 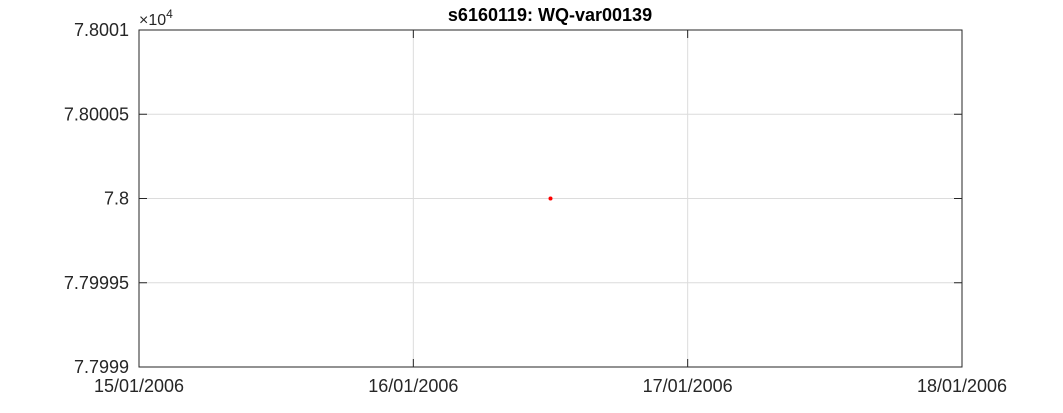 I want to click on y-multiplier-base: ×10, so click(x=152, y=20).